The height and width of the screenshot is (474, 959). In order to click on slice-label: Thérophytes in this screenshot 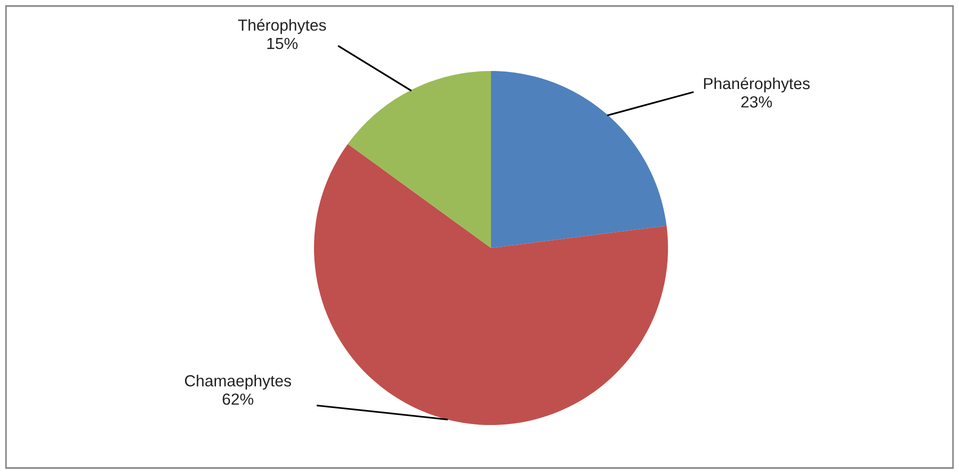, I will do `click(282, 26)`.